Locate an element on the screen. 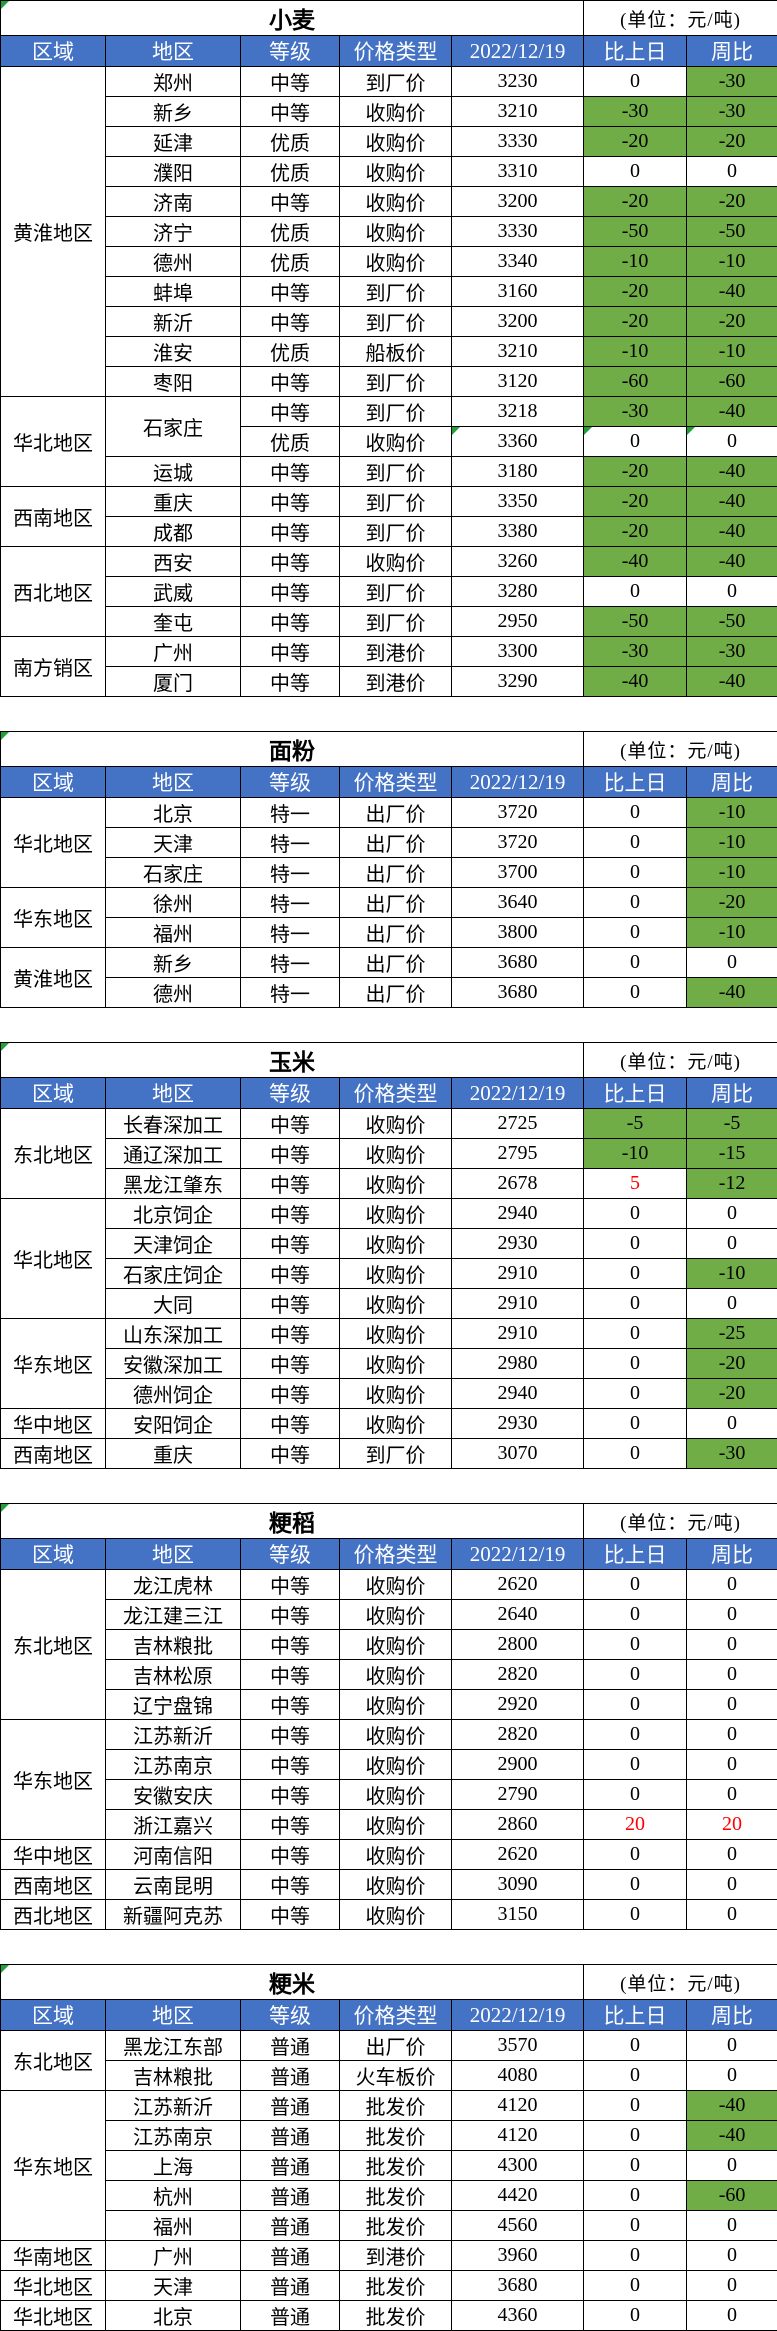  area-cell: 北京 is located at coordinates (173, 2316).